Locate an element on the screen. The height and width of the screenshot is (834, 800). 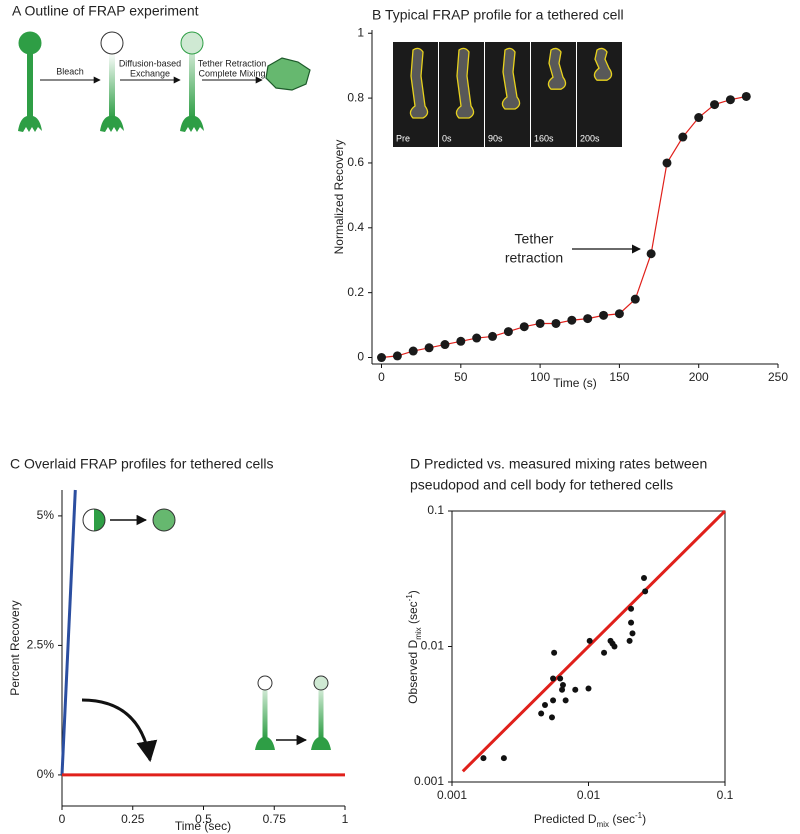
x-tick-label: 100 is located at coordinates (540, 377).